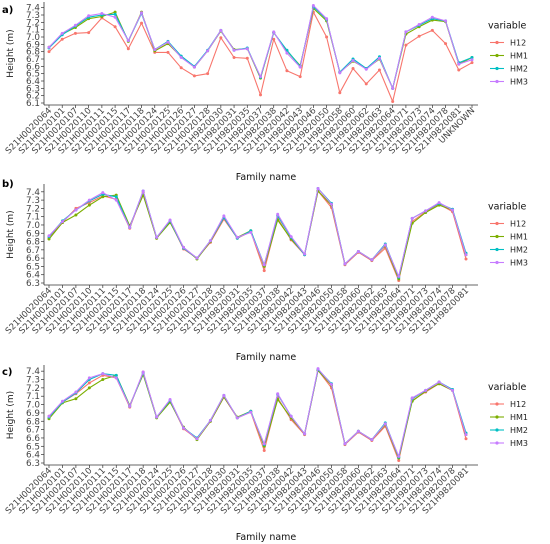  Describe the element at coordinates (33, 104) in the screenshot. I see `y-tick-label: 6.1` at that location.